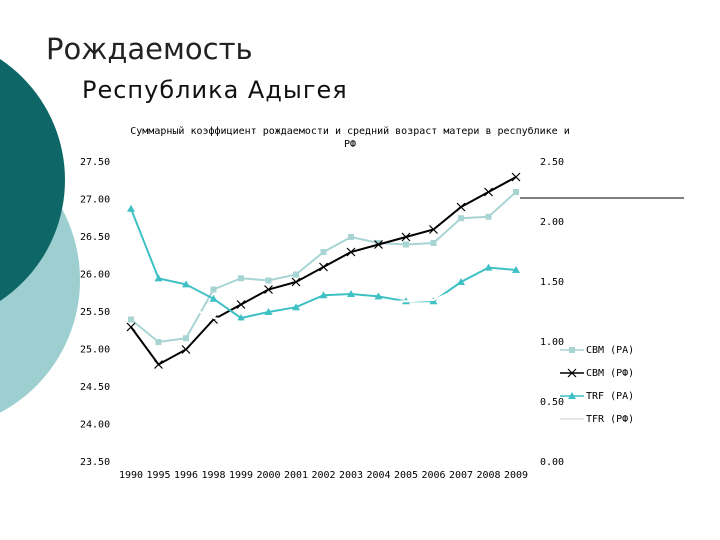  Describe the element at coordinates (610, 396) in the screenshot. I see `legend-label: TRF (РА)` at that location.